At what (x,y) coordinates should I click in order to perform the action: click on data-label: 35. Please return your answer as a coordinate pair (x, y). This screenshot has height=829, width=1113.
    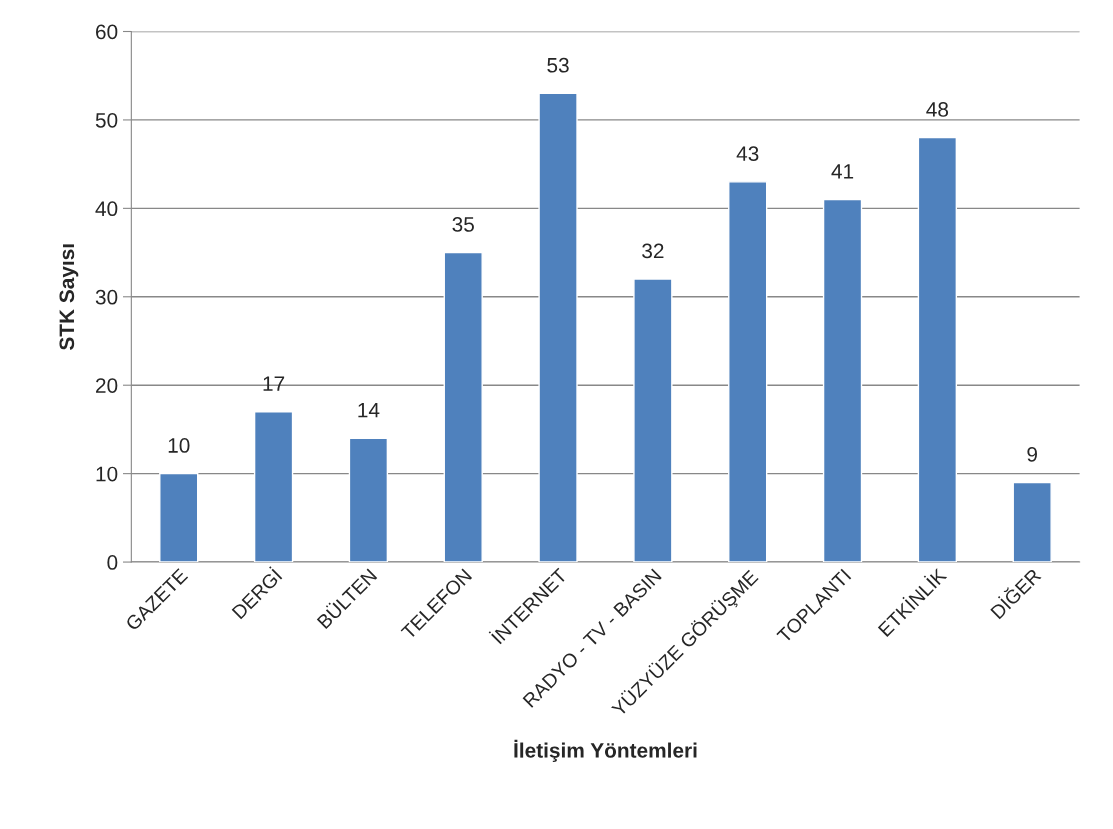
    Looking at the image, I should click on (463, 224).